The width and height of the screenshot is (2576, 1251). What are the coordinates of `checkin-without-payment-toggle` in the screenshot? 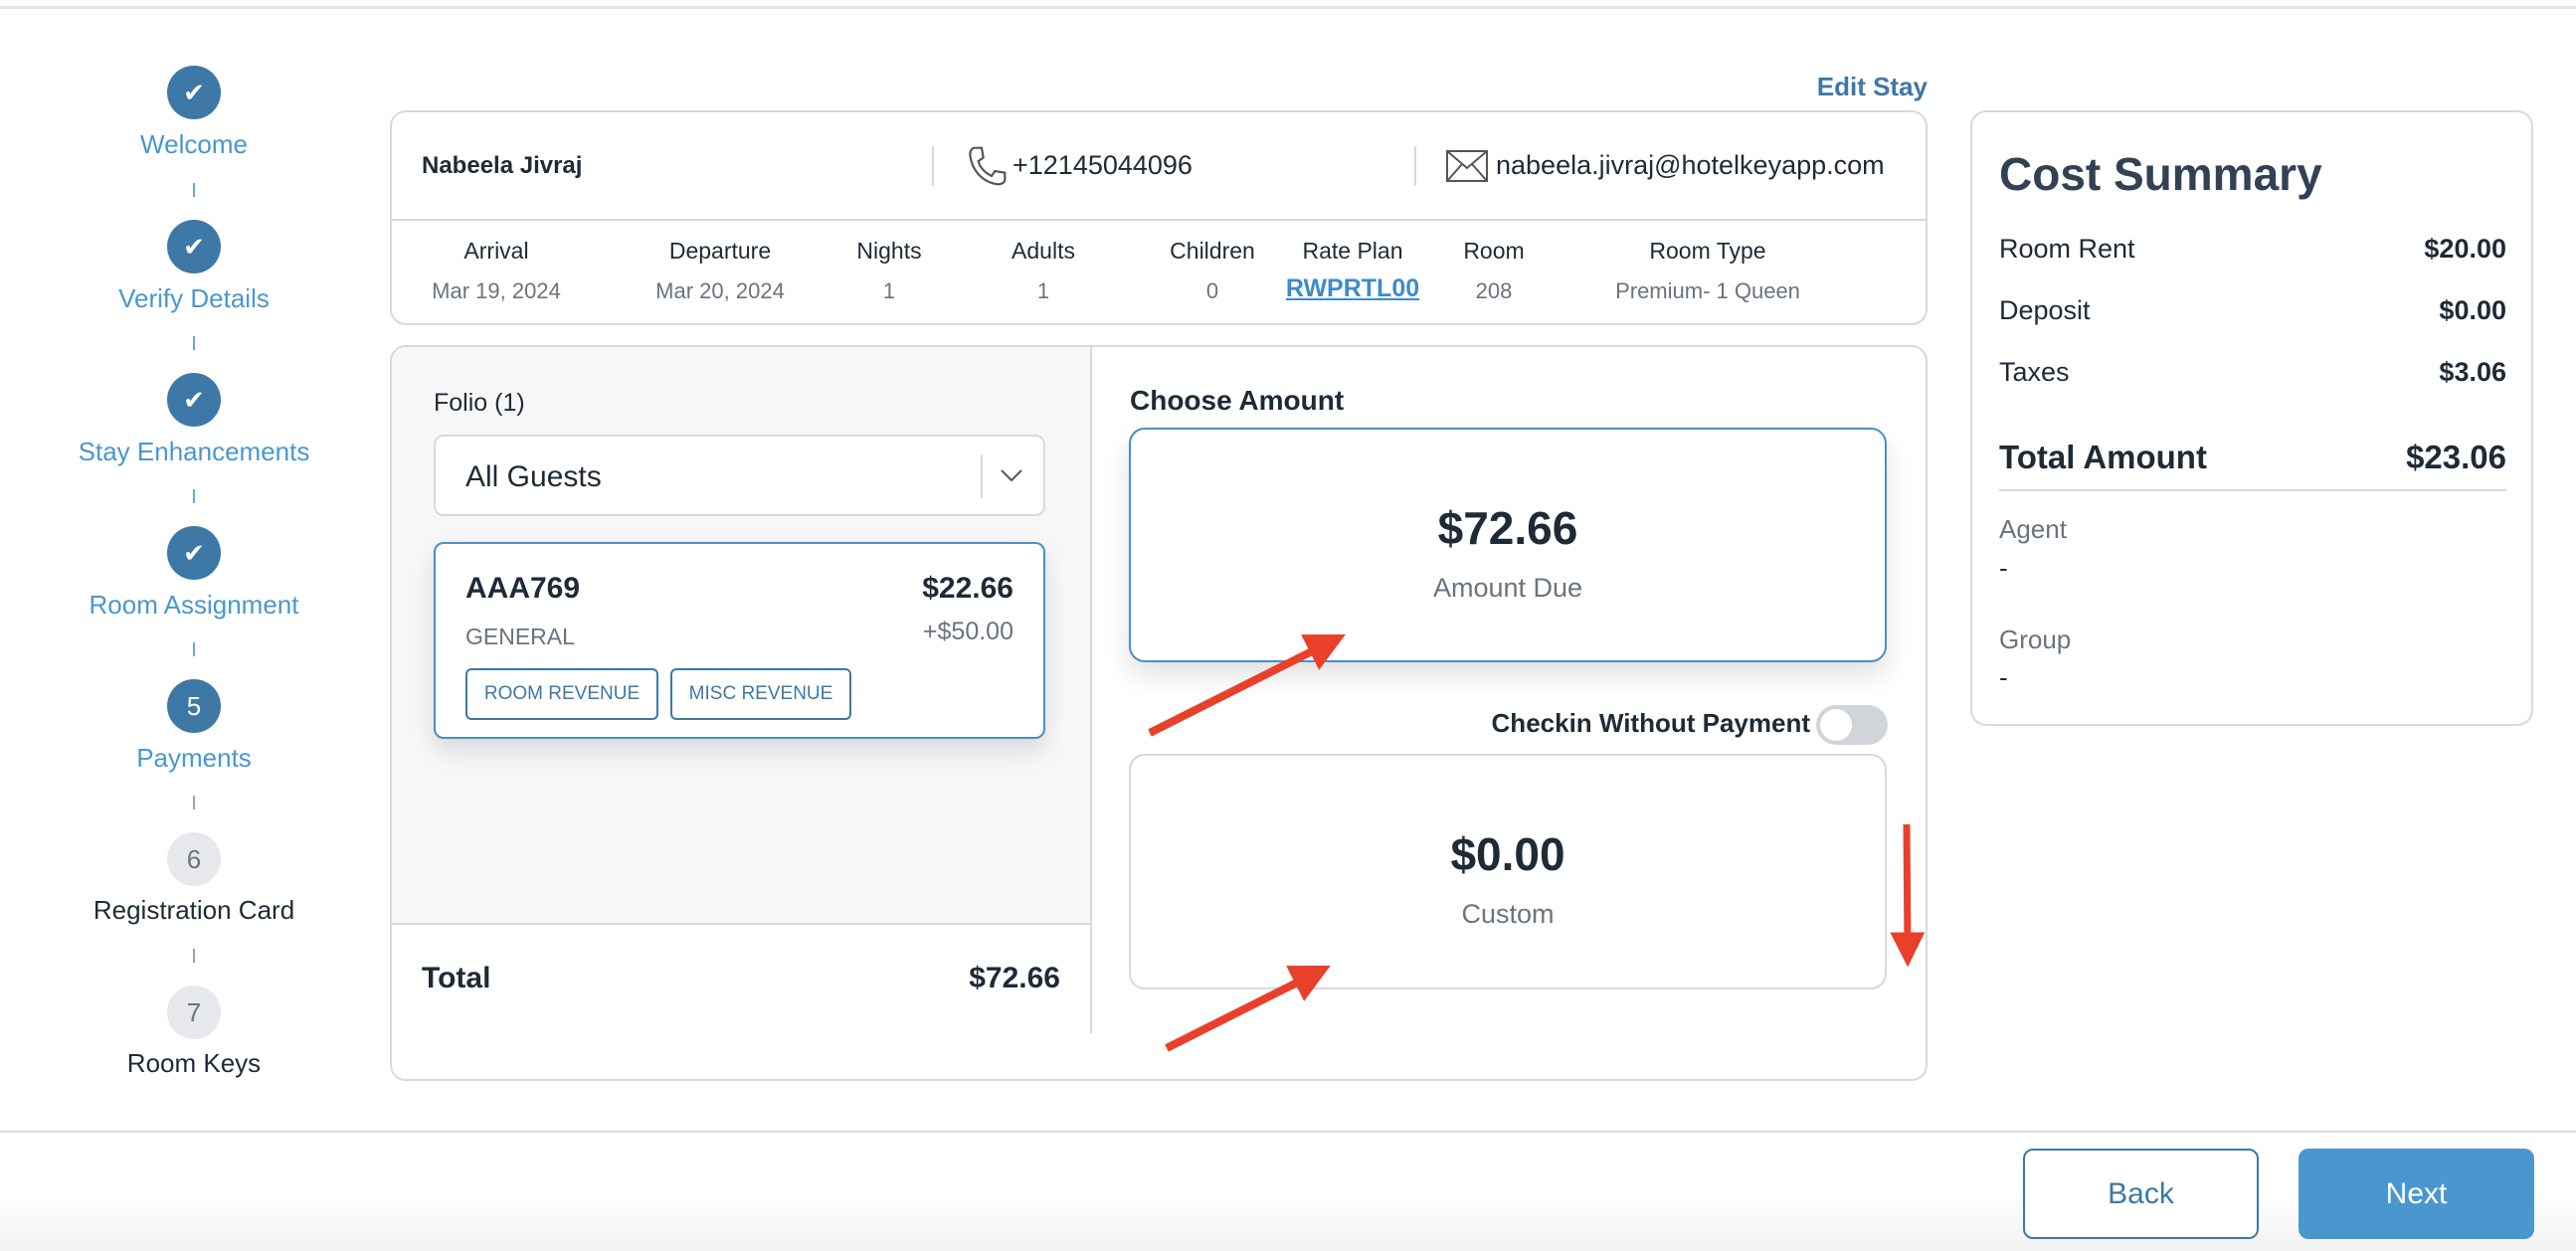 It's located at (1852, 725).